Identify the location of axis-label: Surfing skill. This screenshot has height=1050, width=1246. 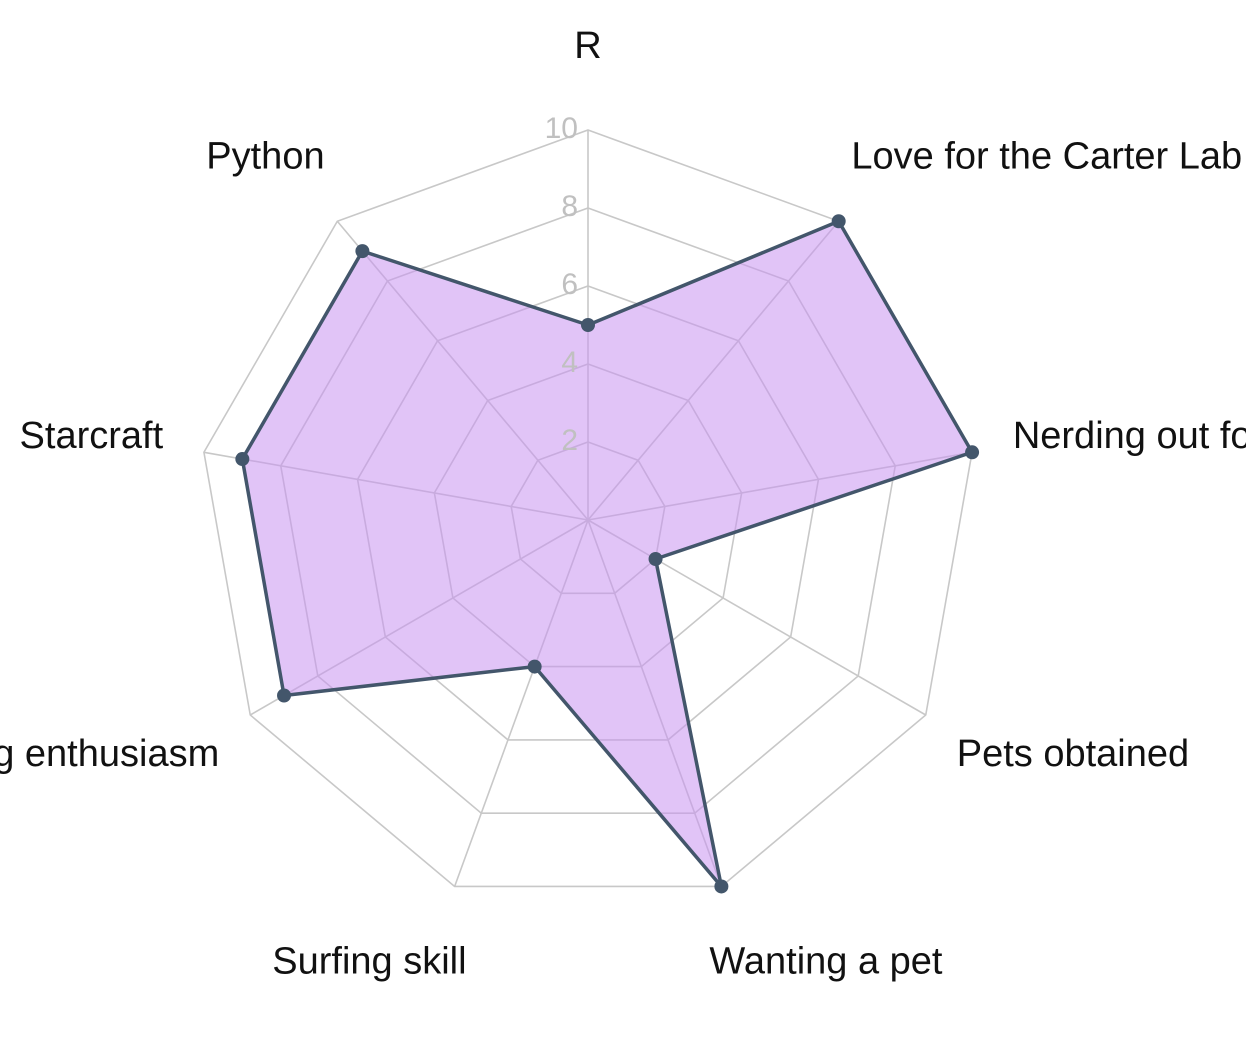
(369, 962).